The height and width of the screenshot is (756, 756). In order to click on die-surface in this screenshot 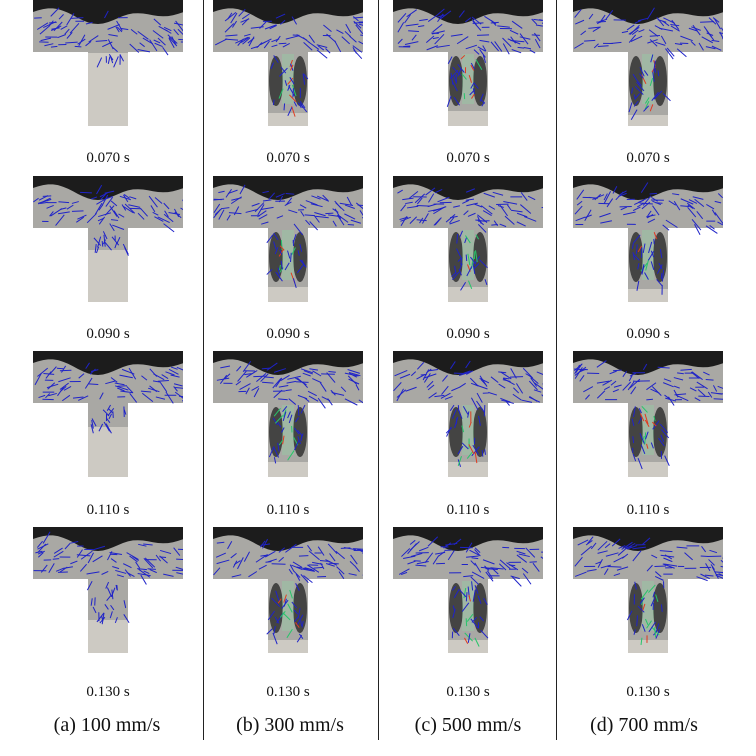, I will do `click(648, 363)`.